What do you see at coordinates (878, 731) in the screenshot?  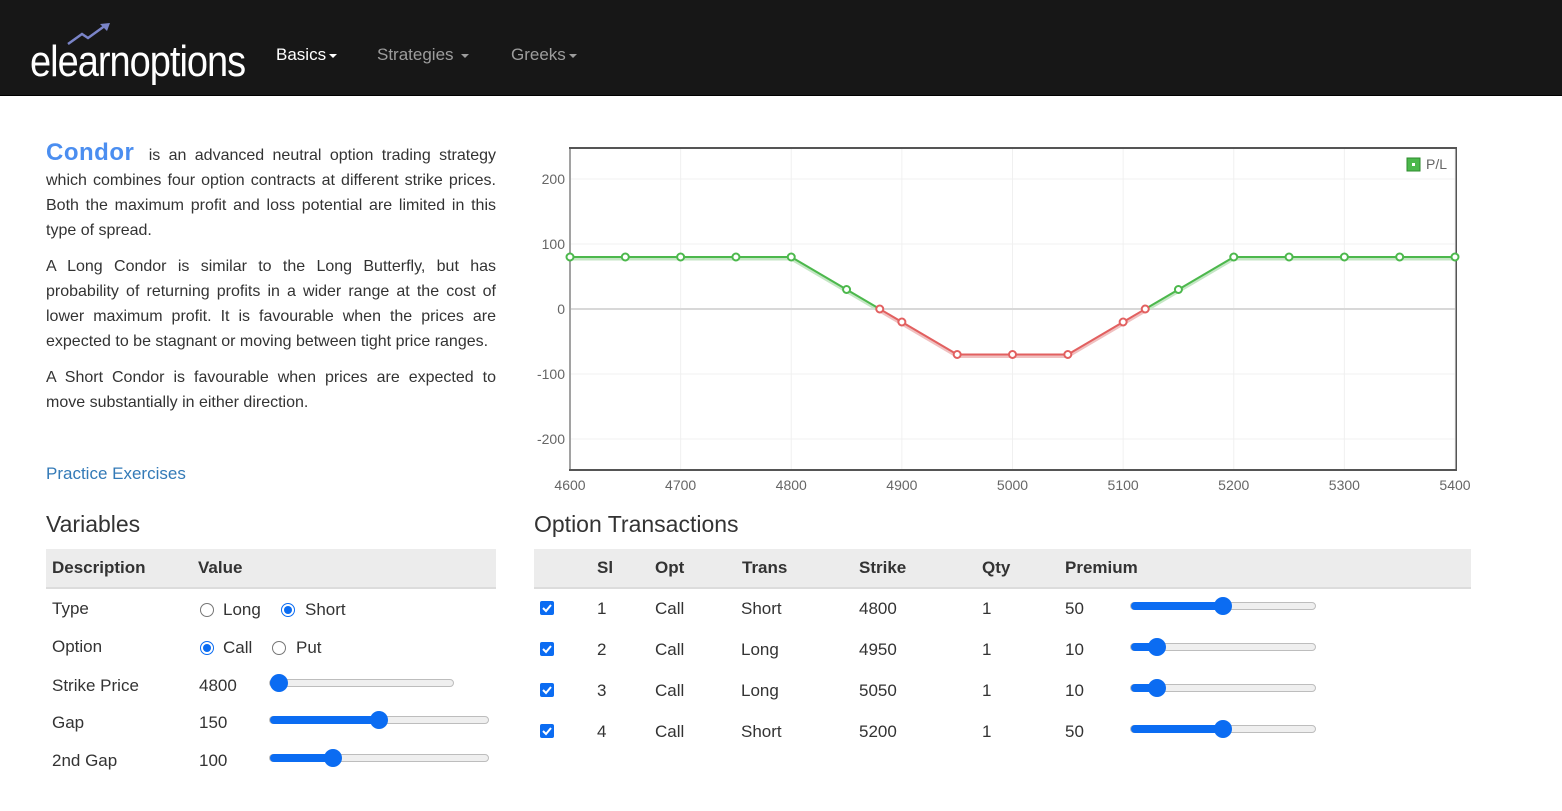 I see `cell-strike: 5200` at bounding box center [878, 731].